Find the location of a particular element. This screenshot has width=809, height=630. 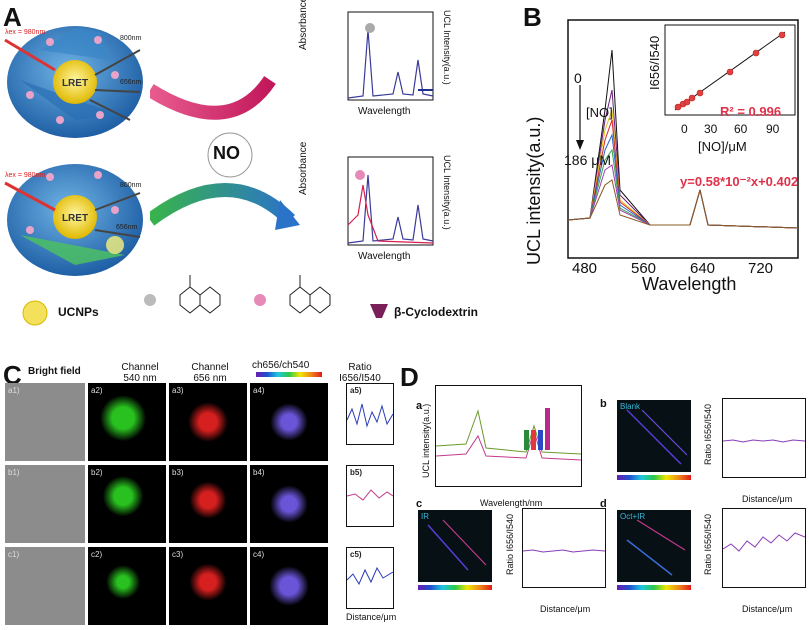

tag-a4: a4) is located at coordinates (259, 390).